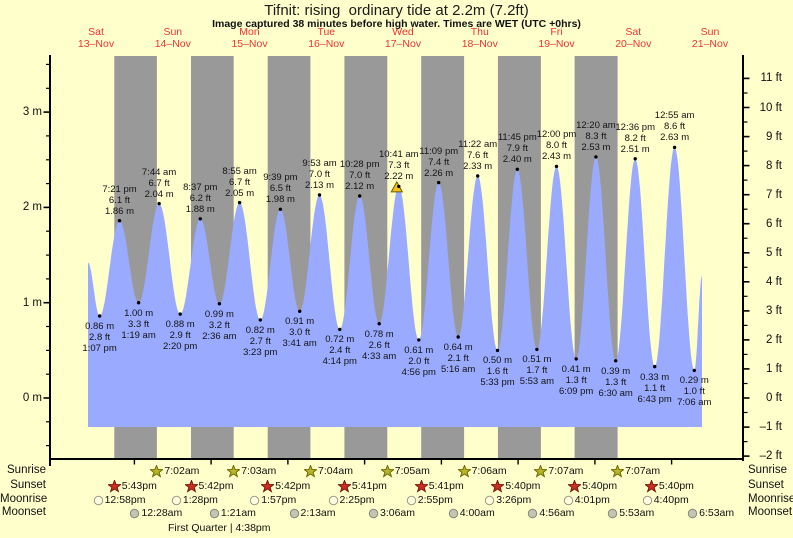 The width and height of the screenshot is (793, 538). I want to click on sunrise-time: 7:06am, so click(482, 471).